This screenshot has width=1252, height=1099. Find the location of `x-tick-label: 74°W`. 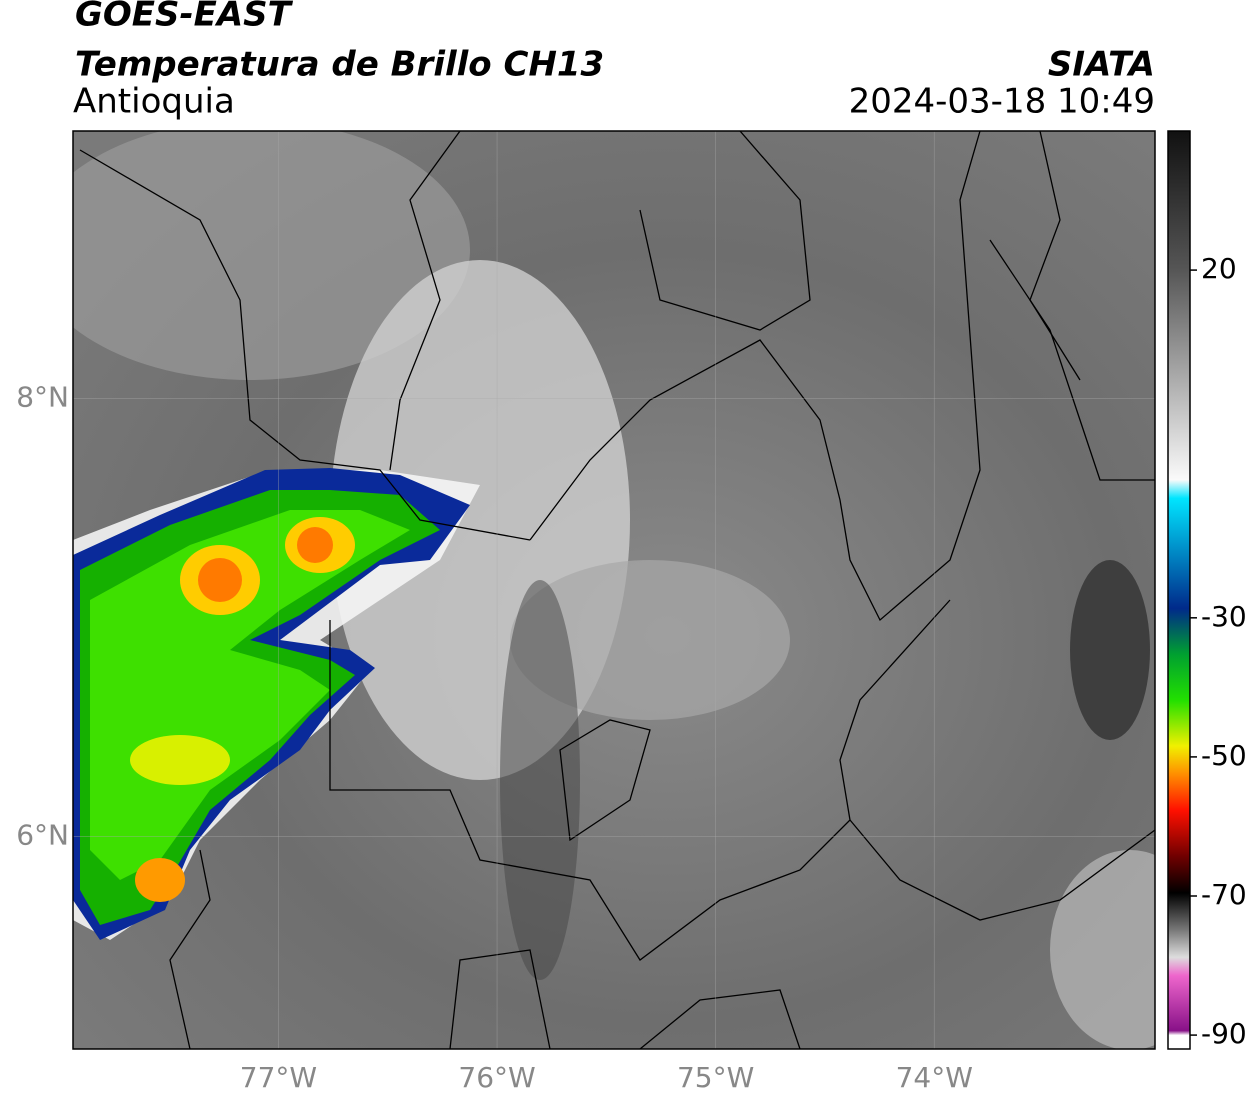

x-tick-label: 74°W is located at coordinates (934, 1077).